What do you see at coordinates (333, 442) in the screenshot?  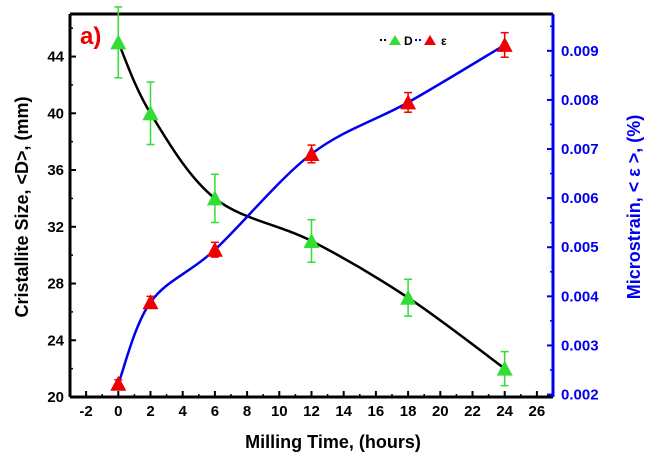 I see `x-axis-title: Milling Time, (hours)` at bounding box center [333, 442].